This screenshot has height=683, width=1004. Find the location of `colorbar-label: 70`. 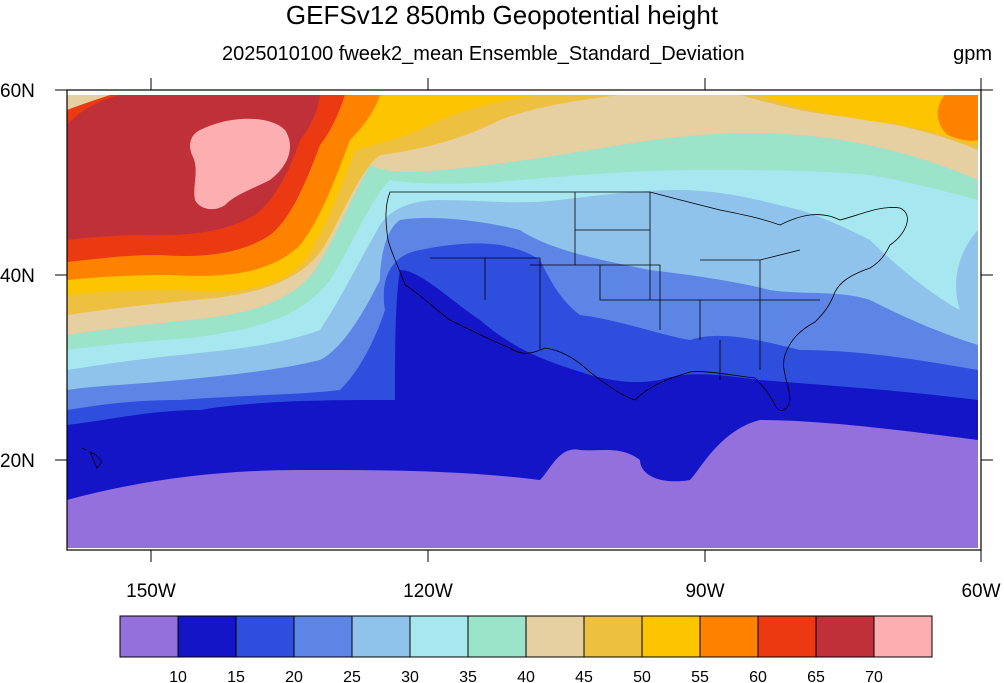

colorbar-label: 70 is located at coordinates (874, 676).